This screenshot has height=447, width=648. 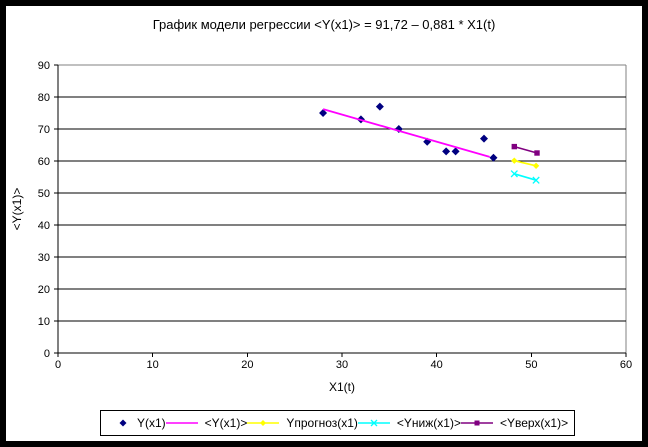 I want to click on legend-label-2: Yпрогноз(x1), so click(x=322, y=423).